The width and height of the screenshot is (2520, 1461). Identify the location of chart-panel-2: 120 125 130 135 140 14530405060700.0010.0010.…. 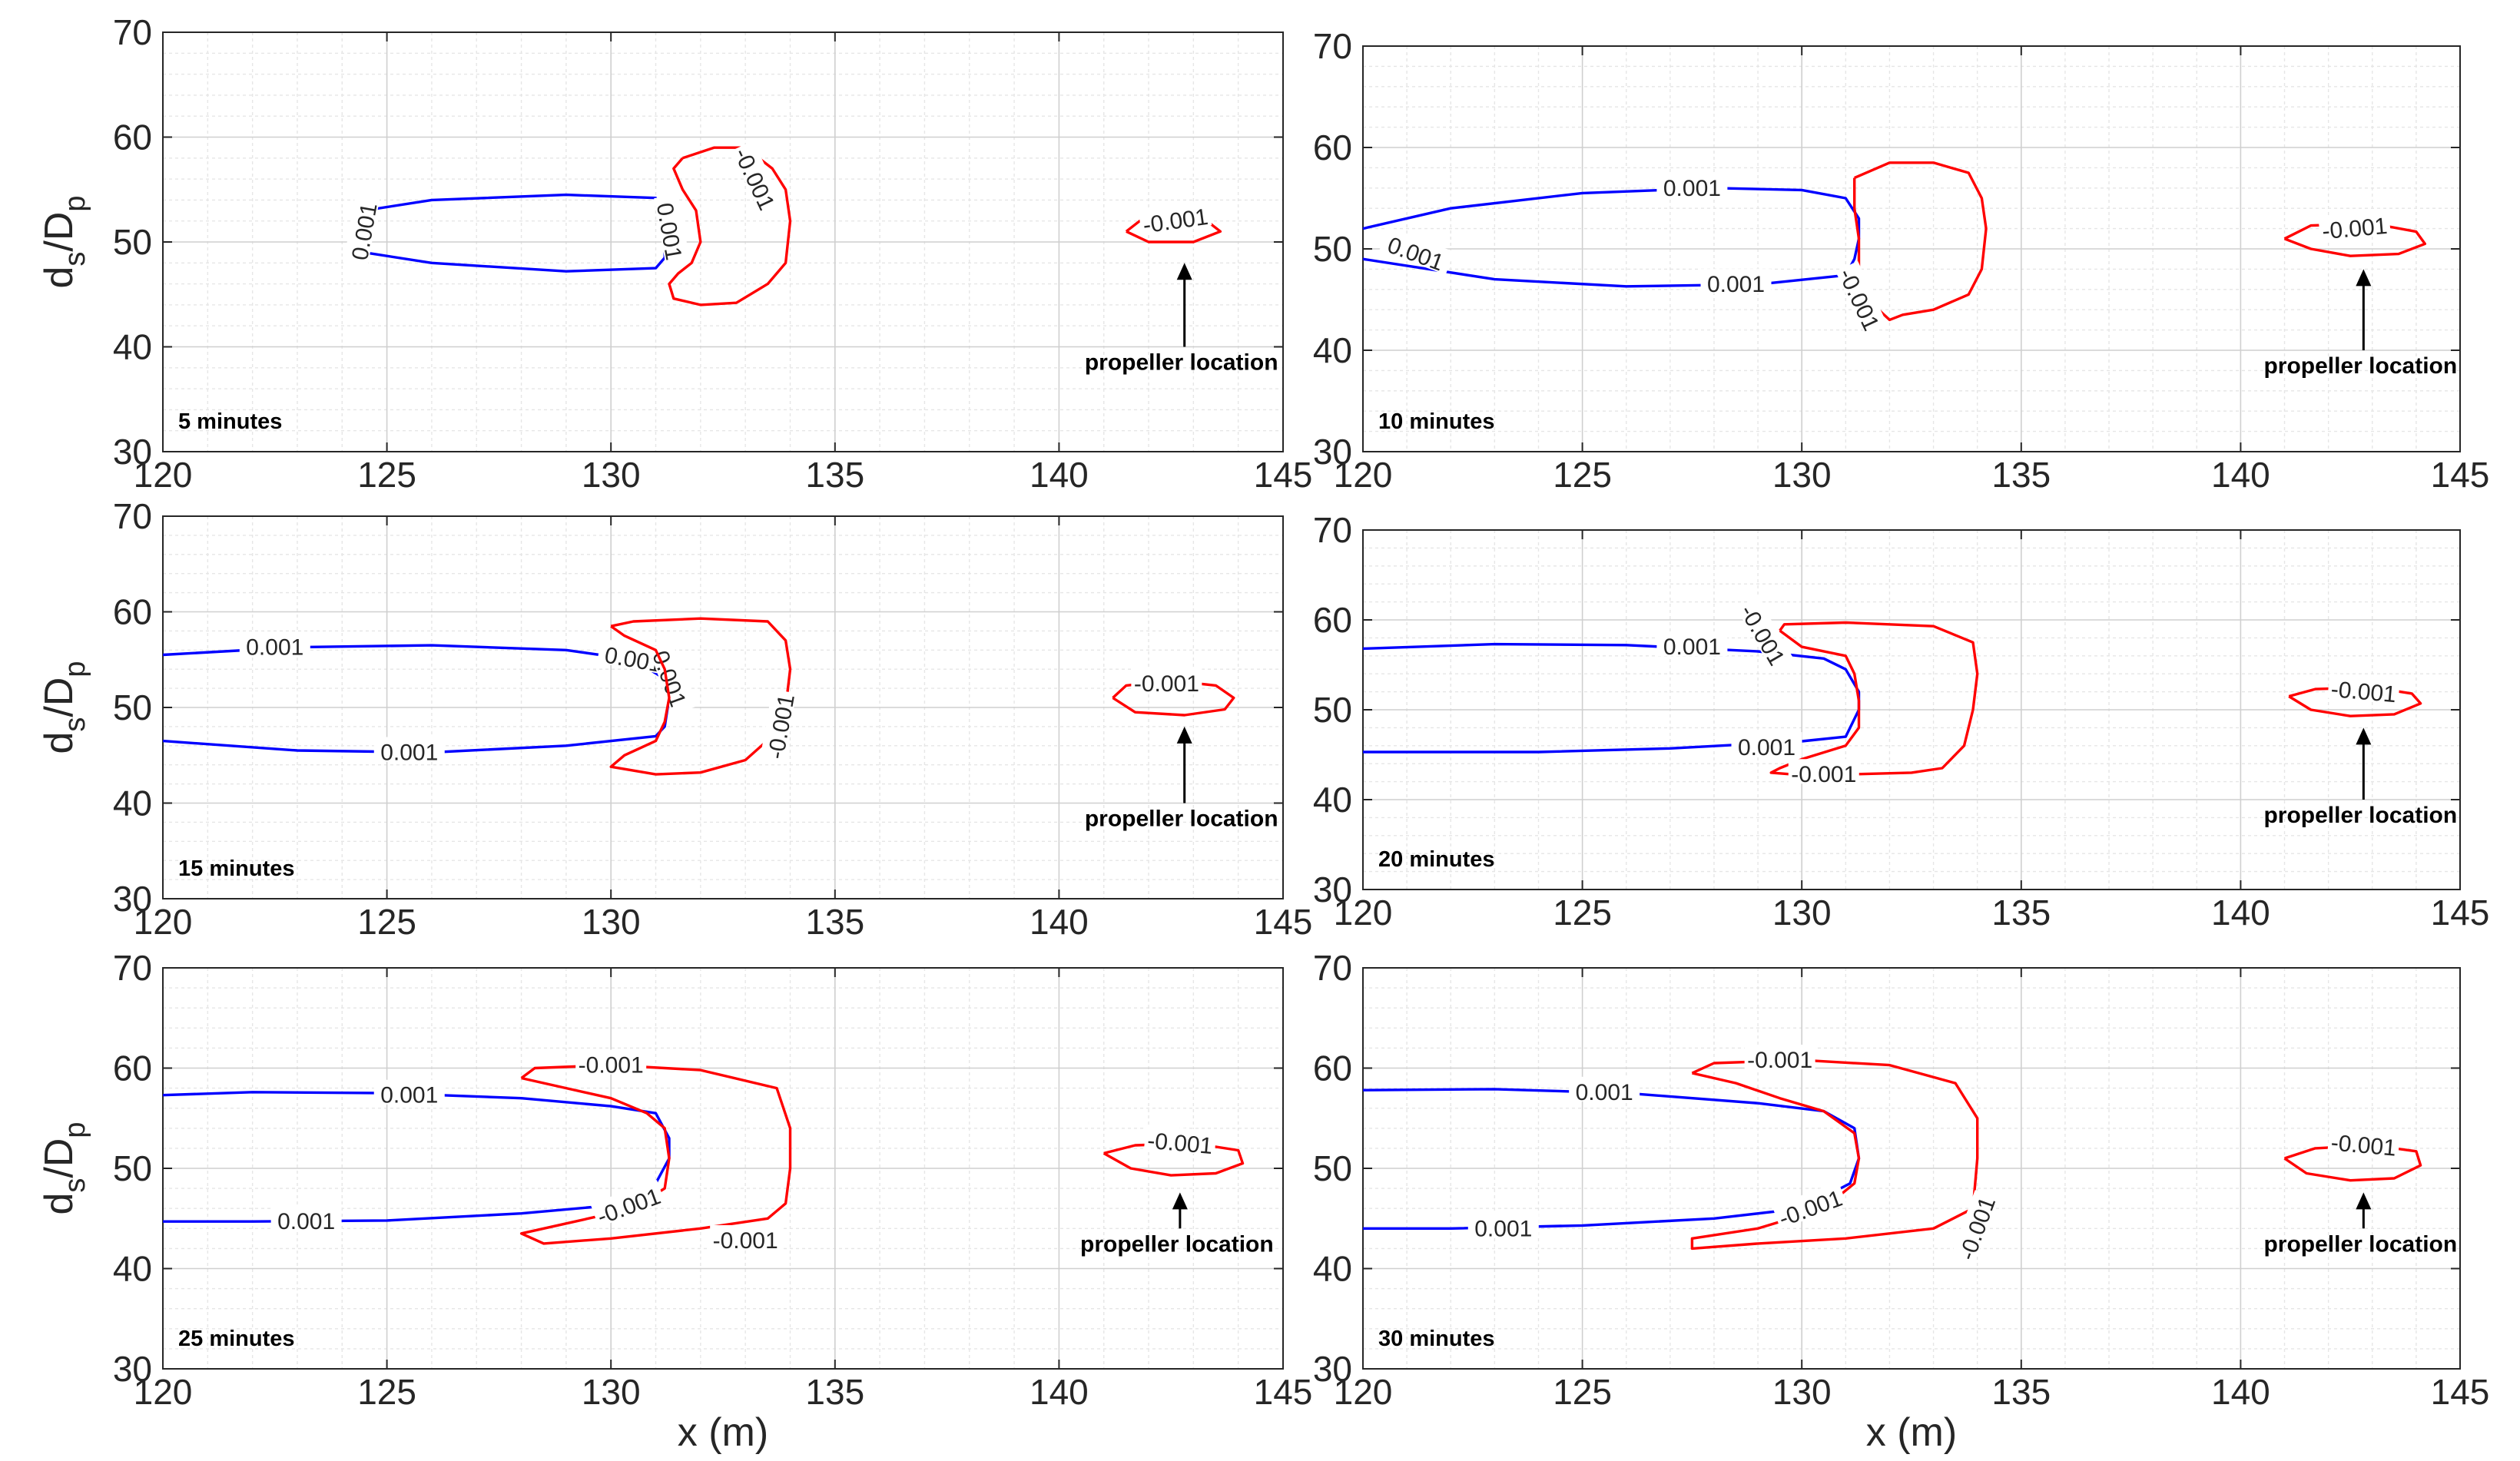
(1901, 260).